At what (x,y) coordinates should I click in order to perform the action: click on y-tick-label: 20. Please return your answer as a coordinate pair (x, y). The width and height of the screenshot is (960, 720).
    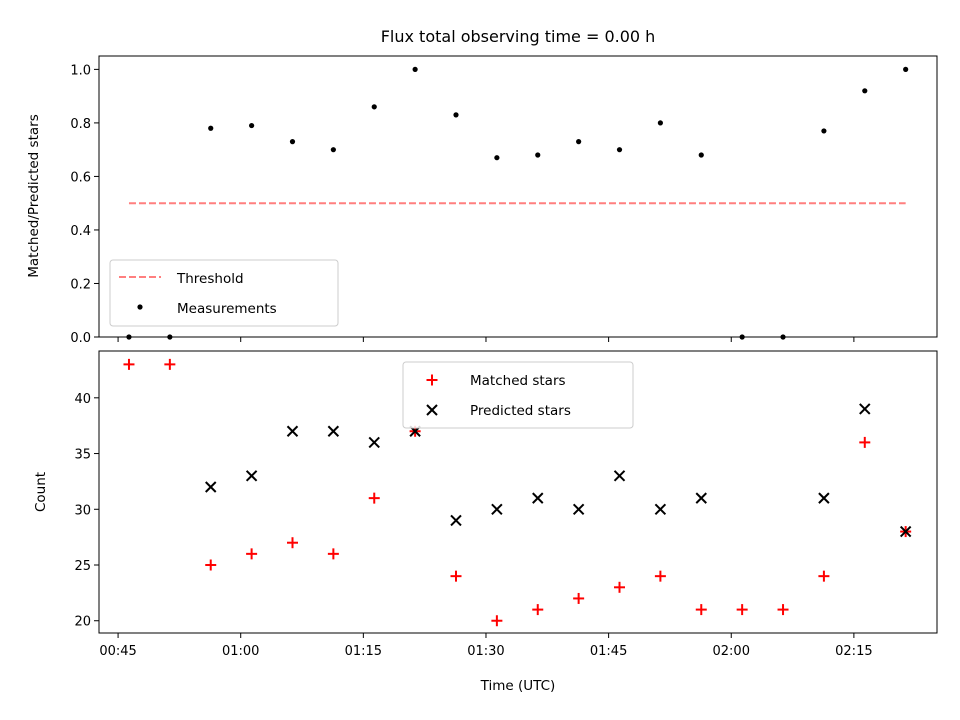
    Looking at the image, I should click on (82, 622).